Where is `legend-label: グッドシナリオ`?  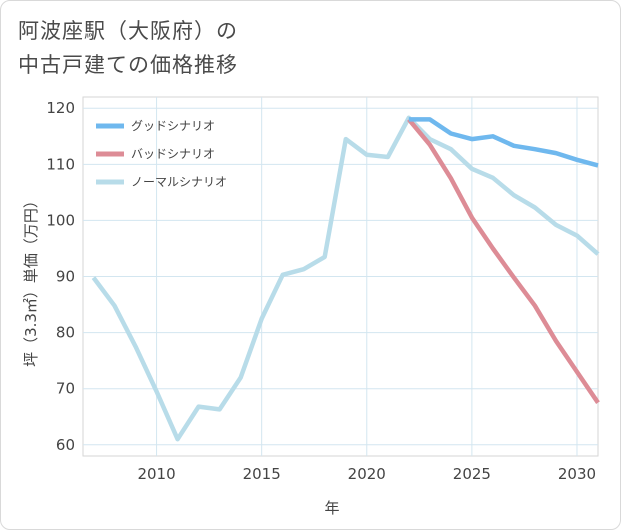 legend-label: グッドシナリオ is located at coordinates (173, 126).